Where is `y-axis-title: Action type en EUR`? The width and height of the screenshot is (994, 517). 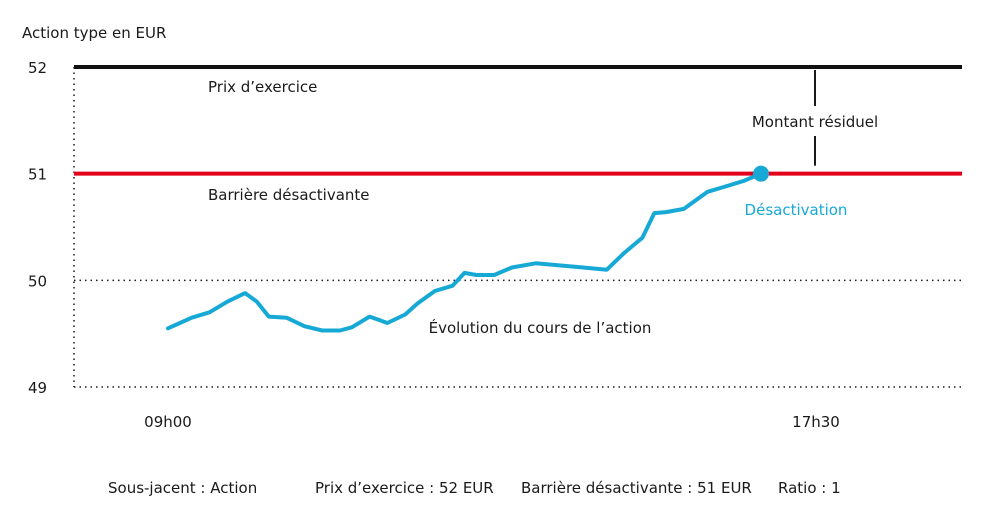
y-axis-title: Action type en EUR is located at coordinates (94, 33).